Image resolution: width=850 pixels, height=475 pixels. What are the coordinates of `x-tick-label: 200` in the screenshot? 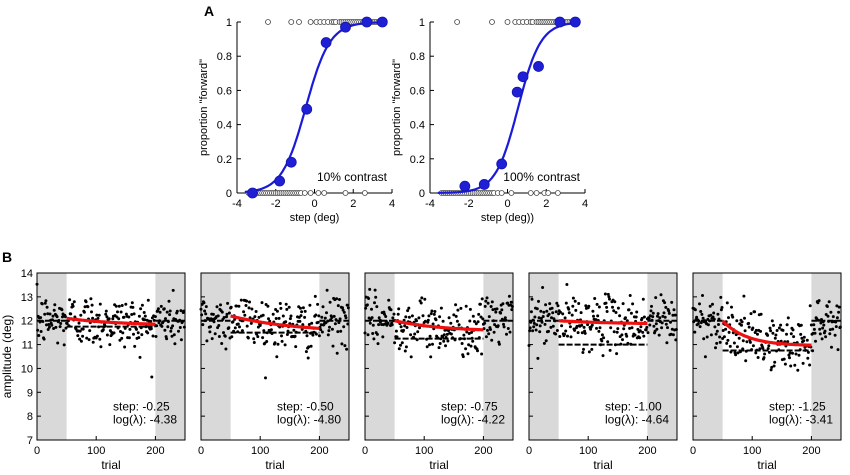 It's located at (155, 451).